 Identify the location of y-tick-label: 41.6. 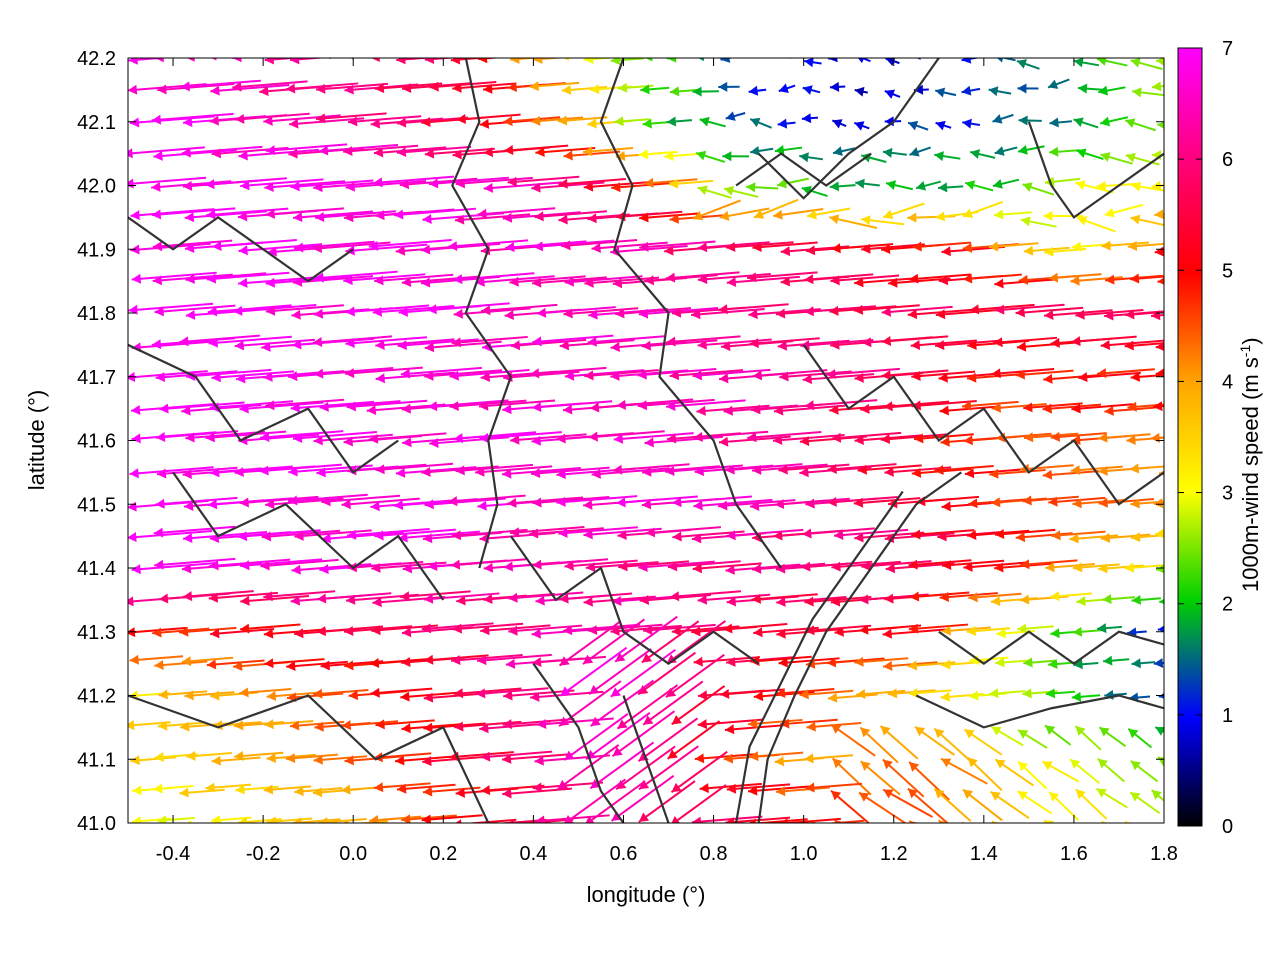
(96, 442).